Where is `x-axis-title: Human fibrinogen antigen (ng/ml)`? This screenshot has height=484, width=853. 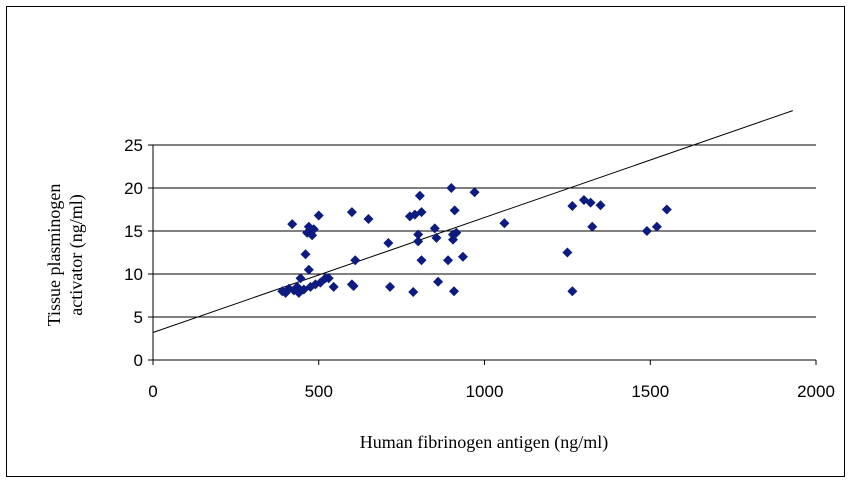
x-axis-title: Human fibrinogen antigen (ng/ml) is located at coordinates (484, 442).